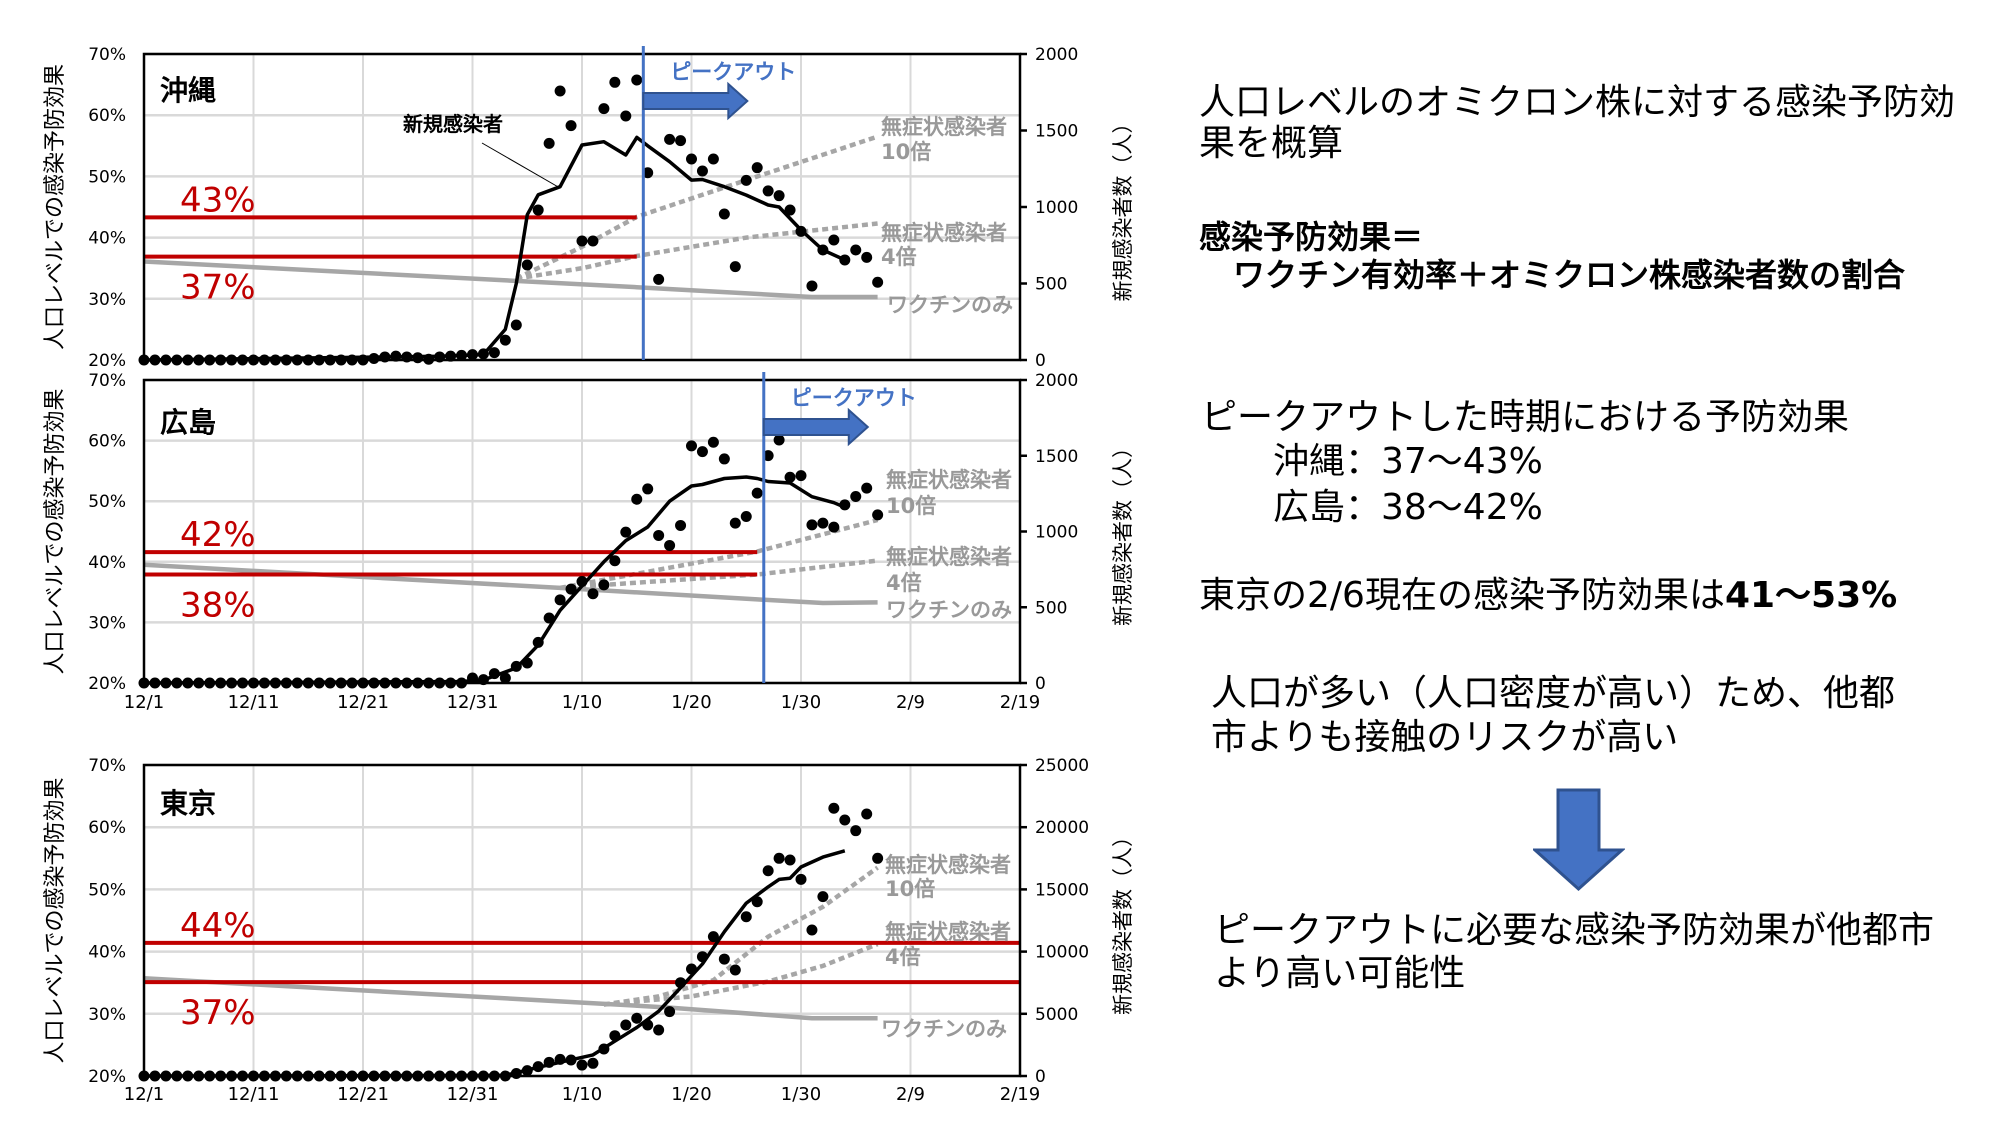  Describe the element at coordinates (218, 200) in the screenshot. I see `reference-line-label: 43%` at that location.